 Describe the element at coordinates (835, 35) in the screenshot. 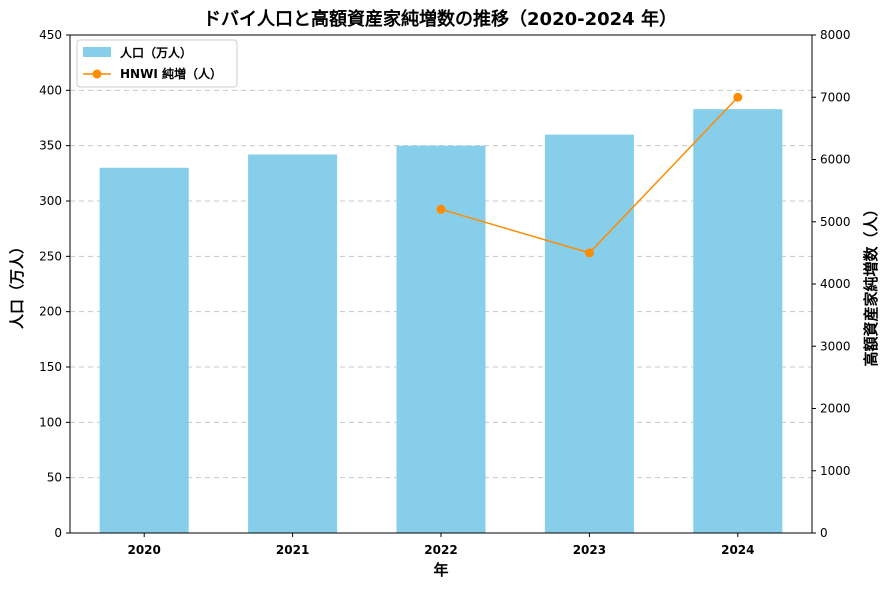

I see `y-right-tick-label: 8000` at that location.